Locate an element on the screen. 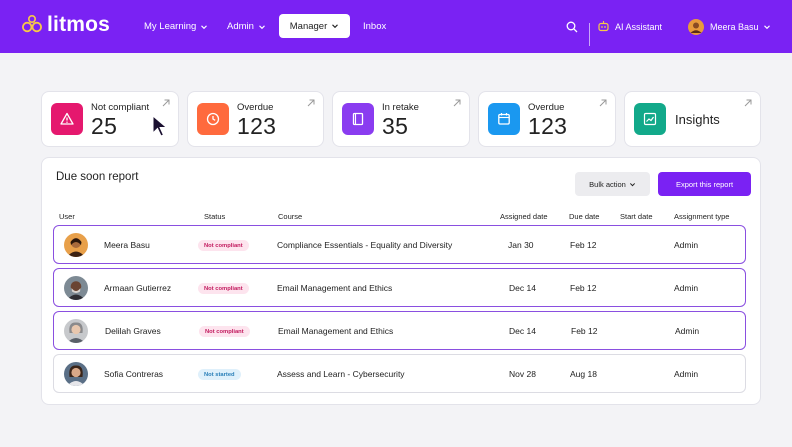 Image resolution: width=792 pixels, height=447 pixels. export-report-button: Export this report is located at coordinates (704, 184).